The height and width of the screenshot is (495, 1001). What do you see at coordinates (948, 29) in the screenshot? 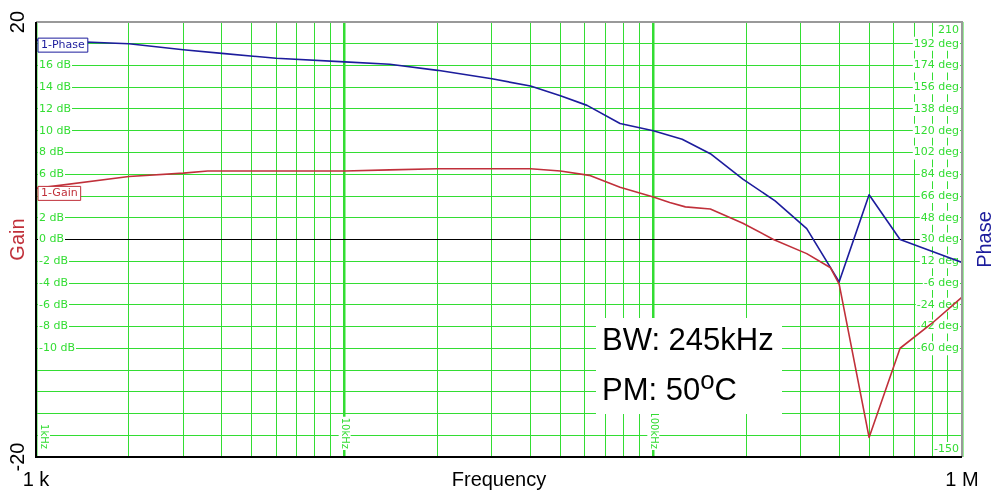
I see `y2-tick-label: 210` at bounding box center [948, 29].